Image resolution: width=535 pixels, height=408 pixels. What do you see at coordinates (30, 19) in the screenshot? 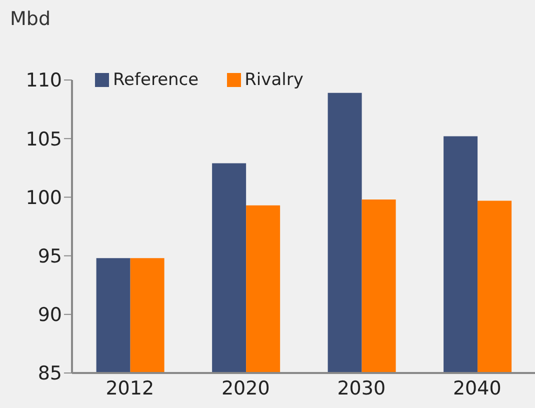
I see `y-axis-title: Mbd` at bounding box center [30, 19].